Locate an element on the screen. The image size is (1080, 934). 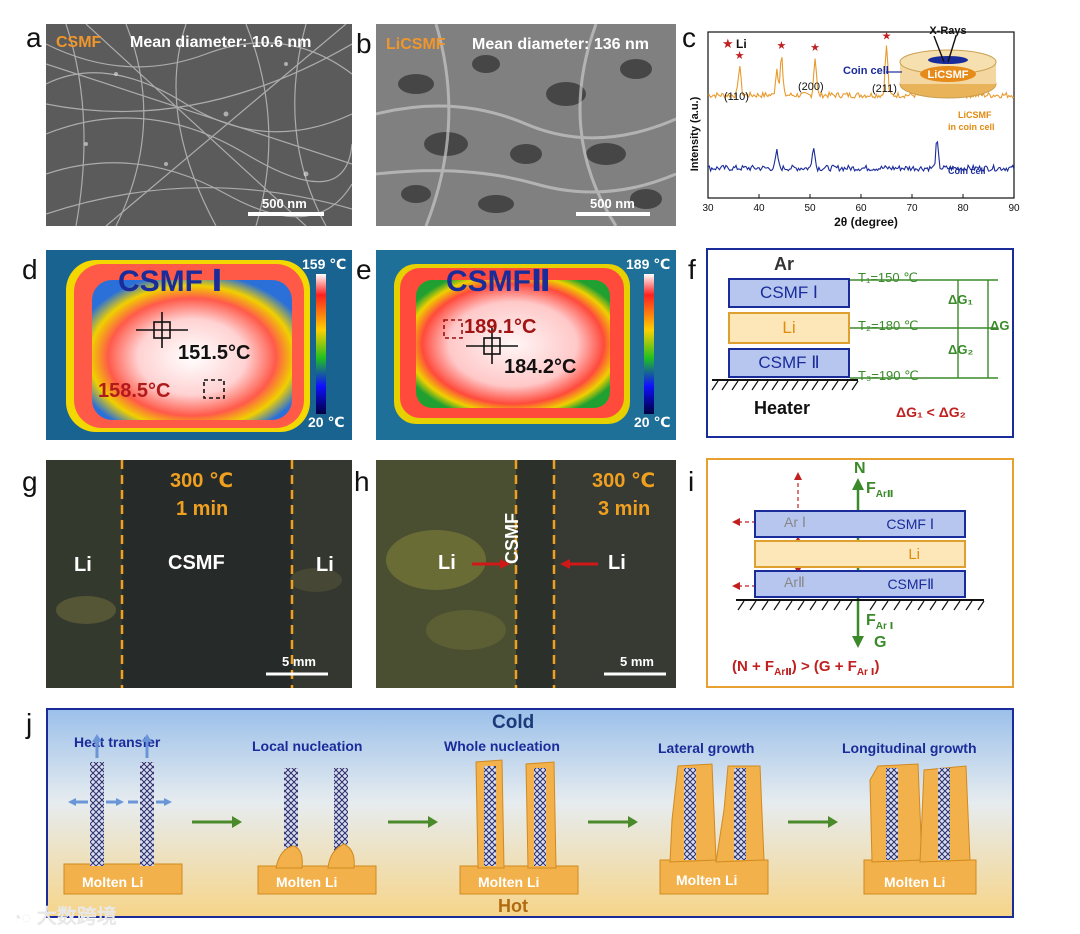
f-ar1-label: FAr Ⅰ is located at coordinates (879, 622).